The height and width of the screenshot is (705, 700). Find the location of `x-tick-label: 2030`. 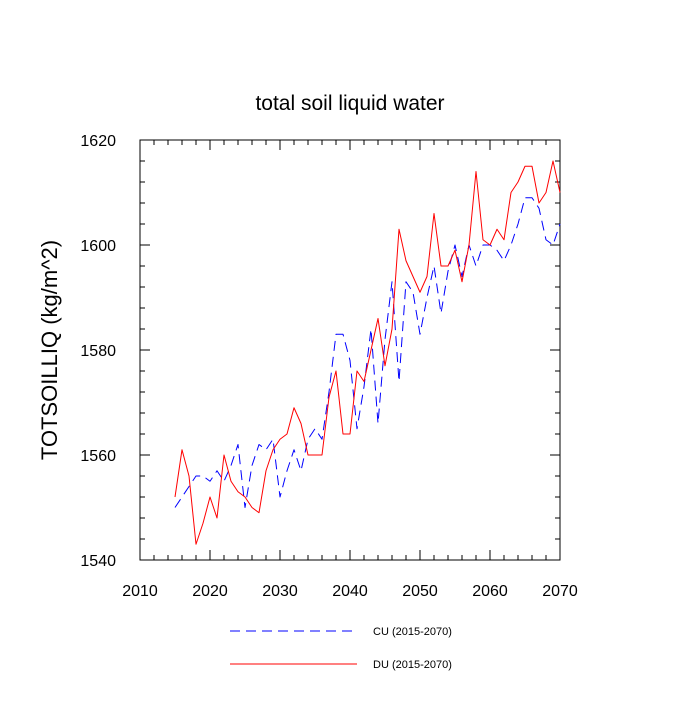

x-tick-label: 2030 is located at coordinates (280, 591).